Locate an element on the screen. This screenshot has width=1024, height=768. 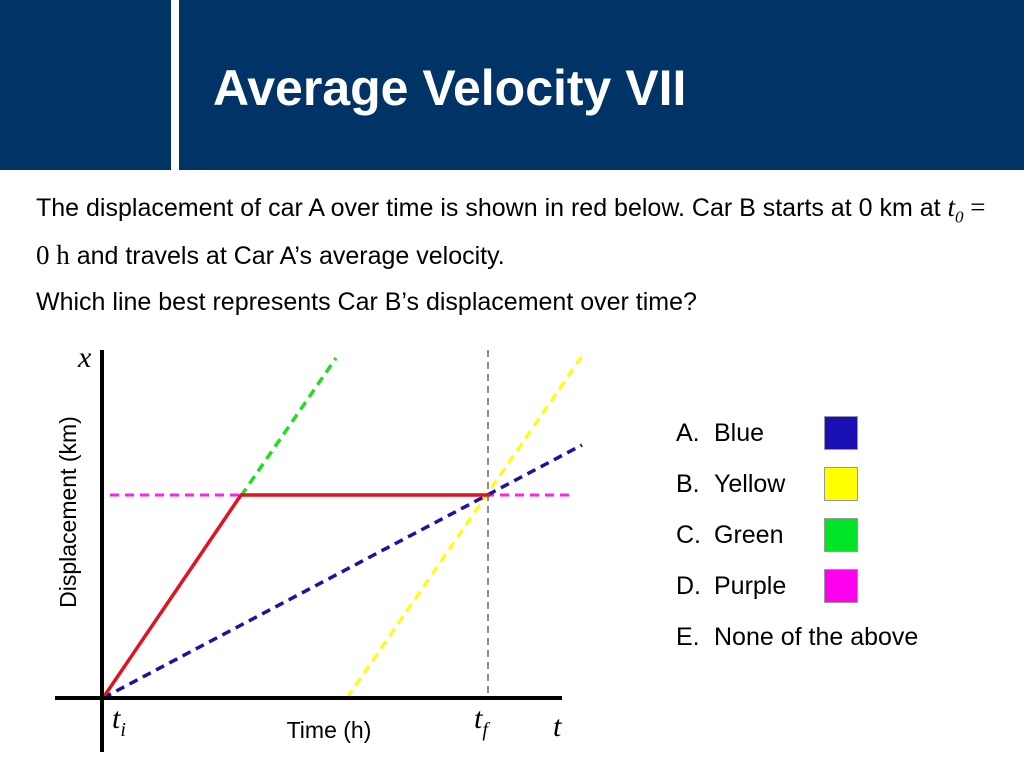
tf-label: tf is located at coordinates (482, 721).